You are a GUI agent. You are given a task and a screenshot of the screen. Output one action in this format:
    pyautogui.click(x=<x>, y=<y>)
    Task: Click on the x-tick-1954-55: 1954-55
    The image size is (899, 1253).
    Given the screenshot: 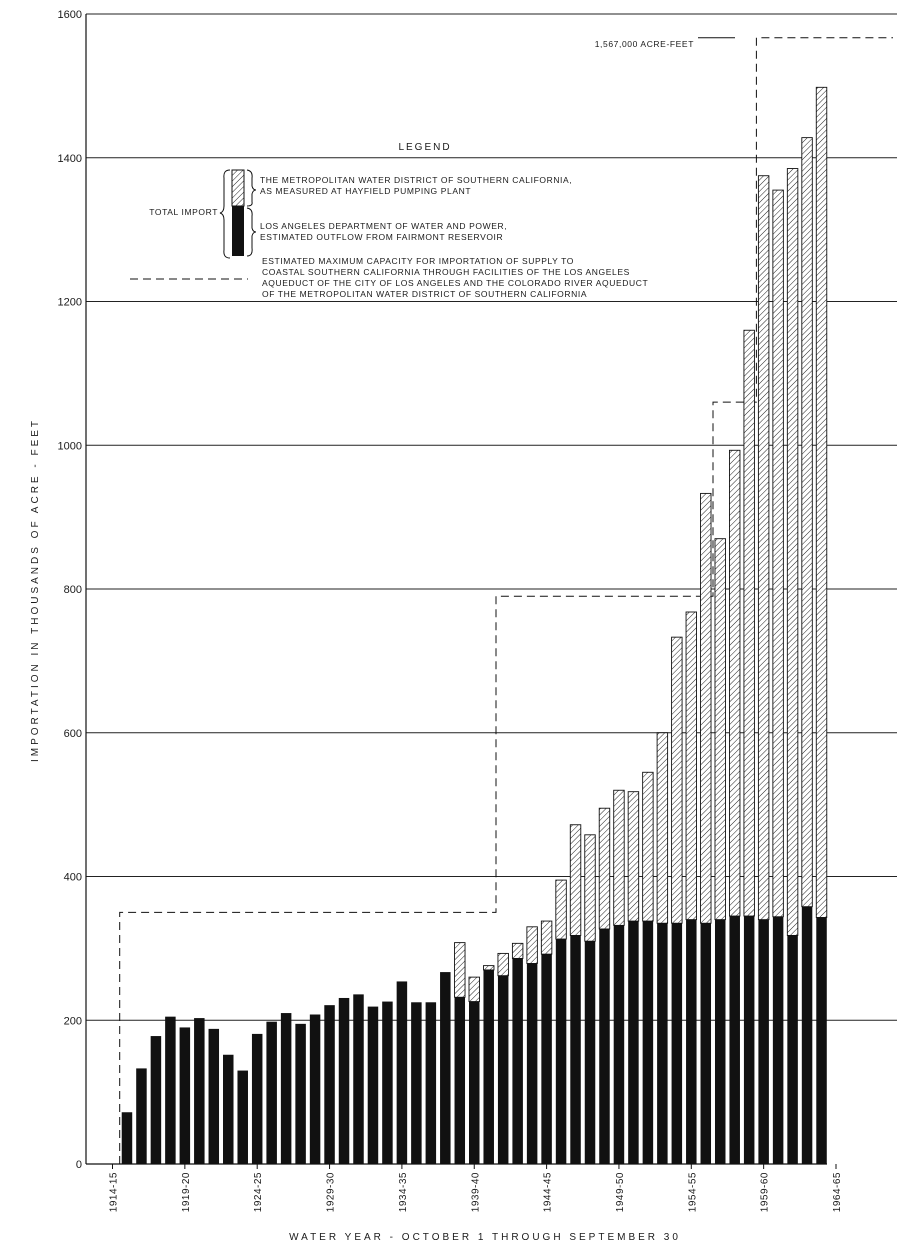 What is the action you would take?
    pyautogui.click(x=692, y=1192)
    